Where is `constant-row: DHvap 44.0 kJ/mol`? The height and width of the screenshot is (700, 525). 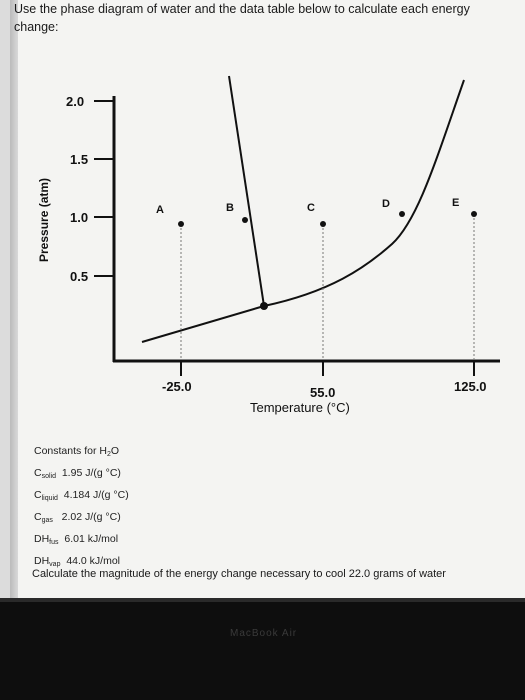 constant-row: DHvap 44.0 kJ/mol is located at coordinates (81, 563).